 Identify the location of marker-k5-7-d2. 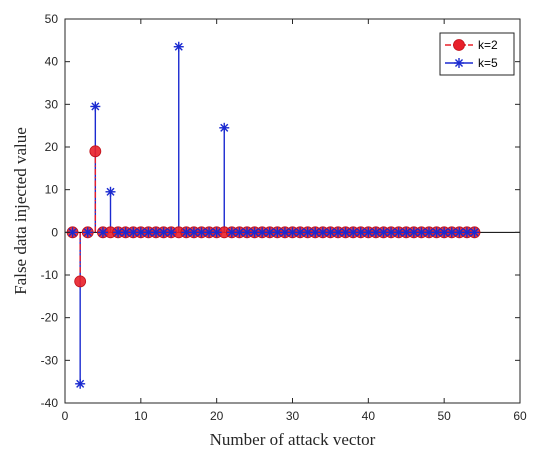
(118, 232).